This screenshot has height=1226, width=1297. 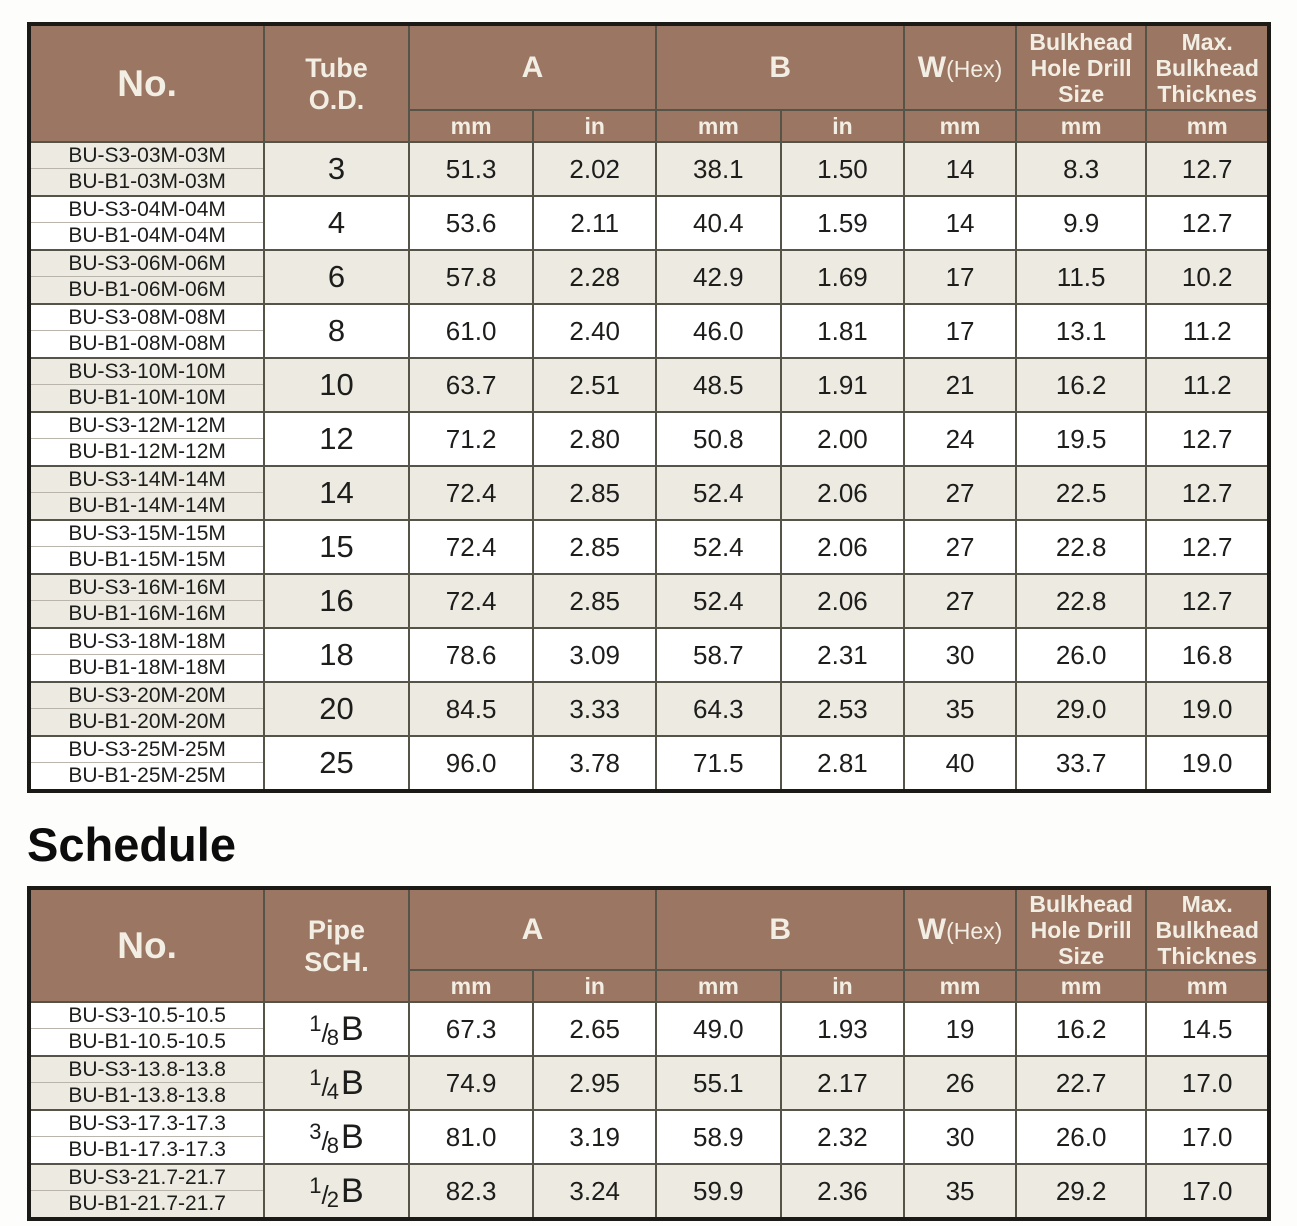 What do you see at coordinates (718, 709) in the screenshot?
I see `b-mm-cell: 64.3` at bounding box center [718, 709].